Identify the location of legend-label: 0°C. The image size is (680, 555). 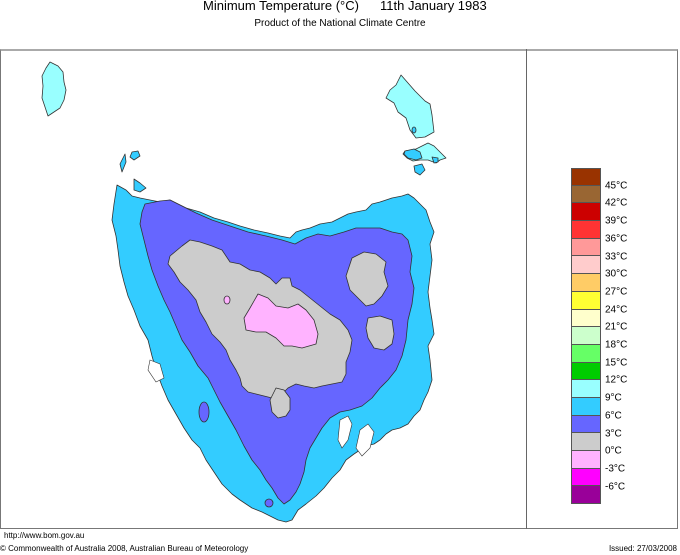
(613, 451).